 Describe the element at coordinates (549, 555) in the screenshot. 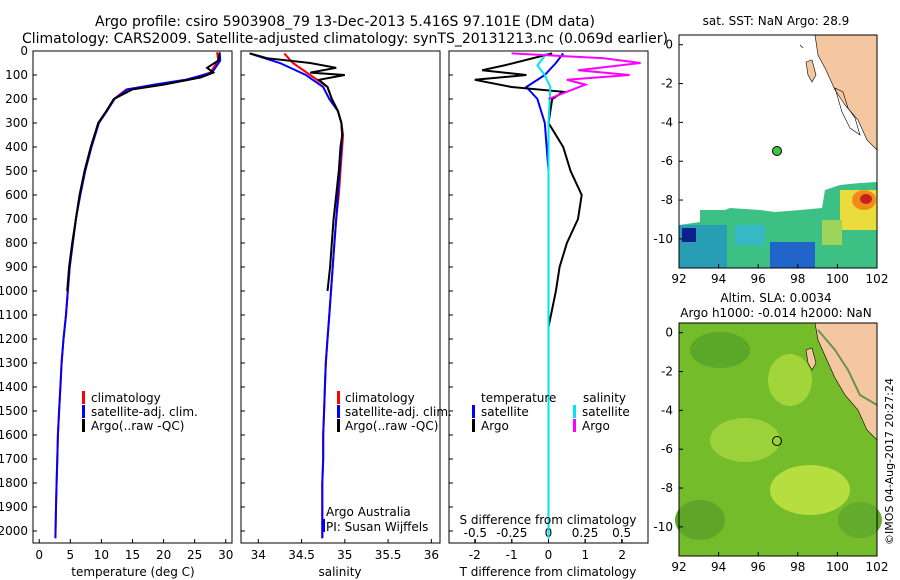

I see `x-tick-label: 0` at that location.